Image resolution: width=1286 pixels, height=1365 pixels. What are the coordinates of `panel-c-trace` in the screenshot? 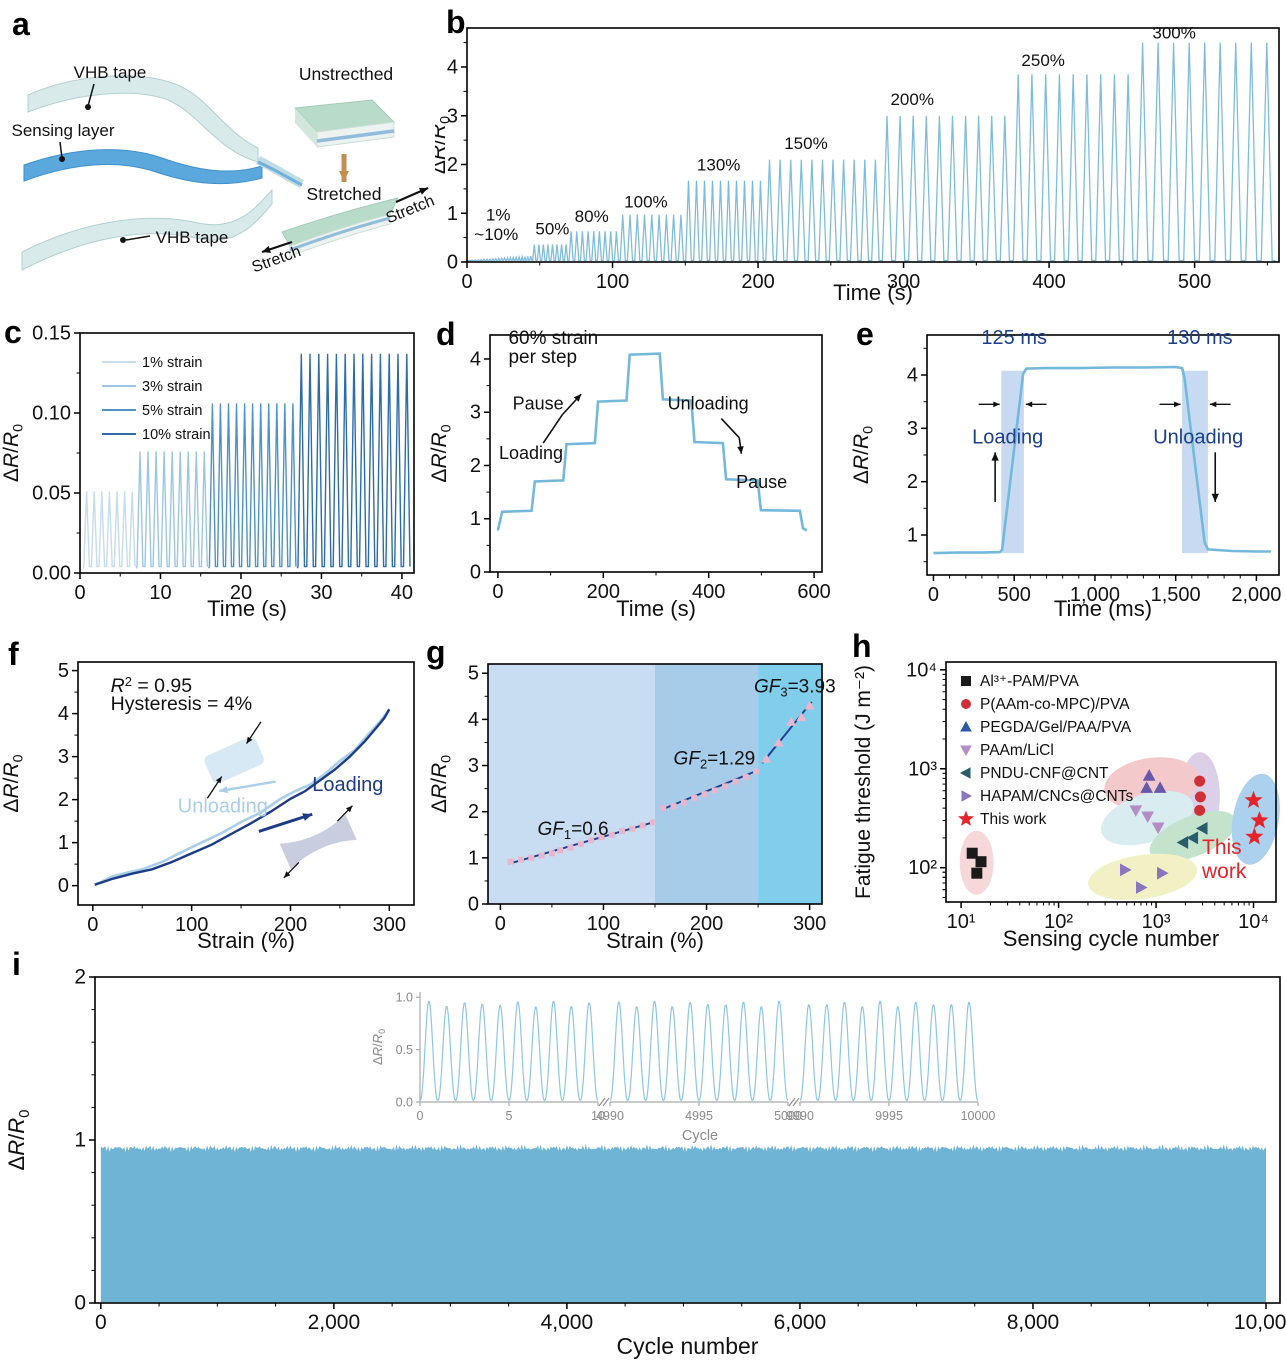 It's located at (252, 486).